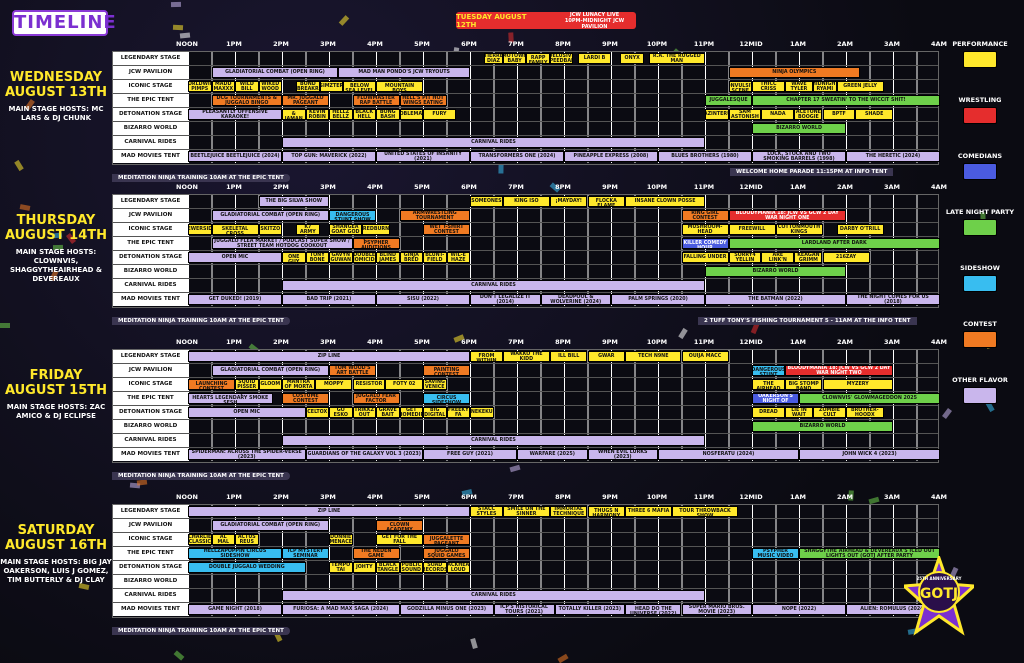 The width and height of the screenshot is (1024, 663). I want to click on event-block: DONNIE MENACE, so click(341, 539).